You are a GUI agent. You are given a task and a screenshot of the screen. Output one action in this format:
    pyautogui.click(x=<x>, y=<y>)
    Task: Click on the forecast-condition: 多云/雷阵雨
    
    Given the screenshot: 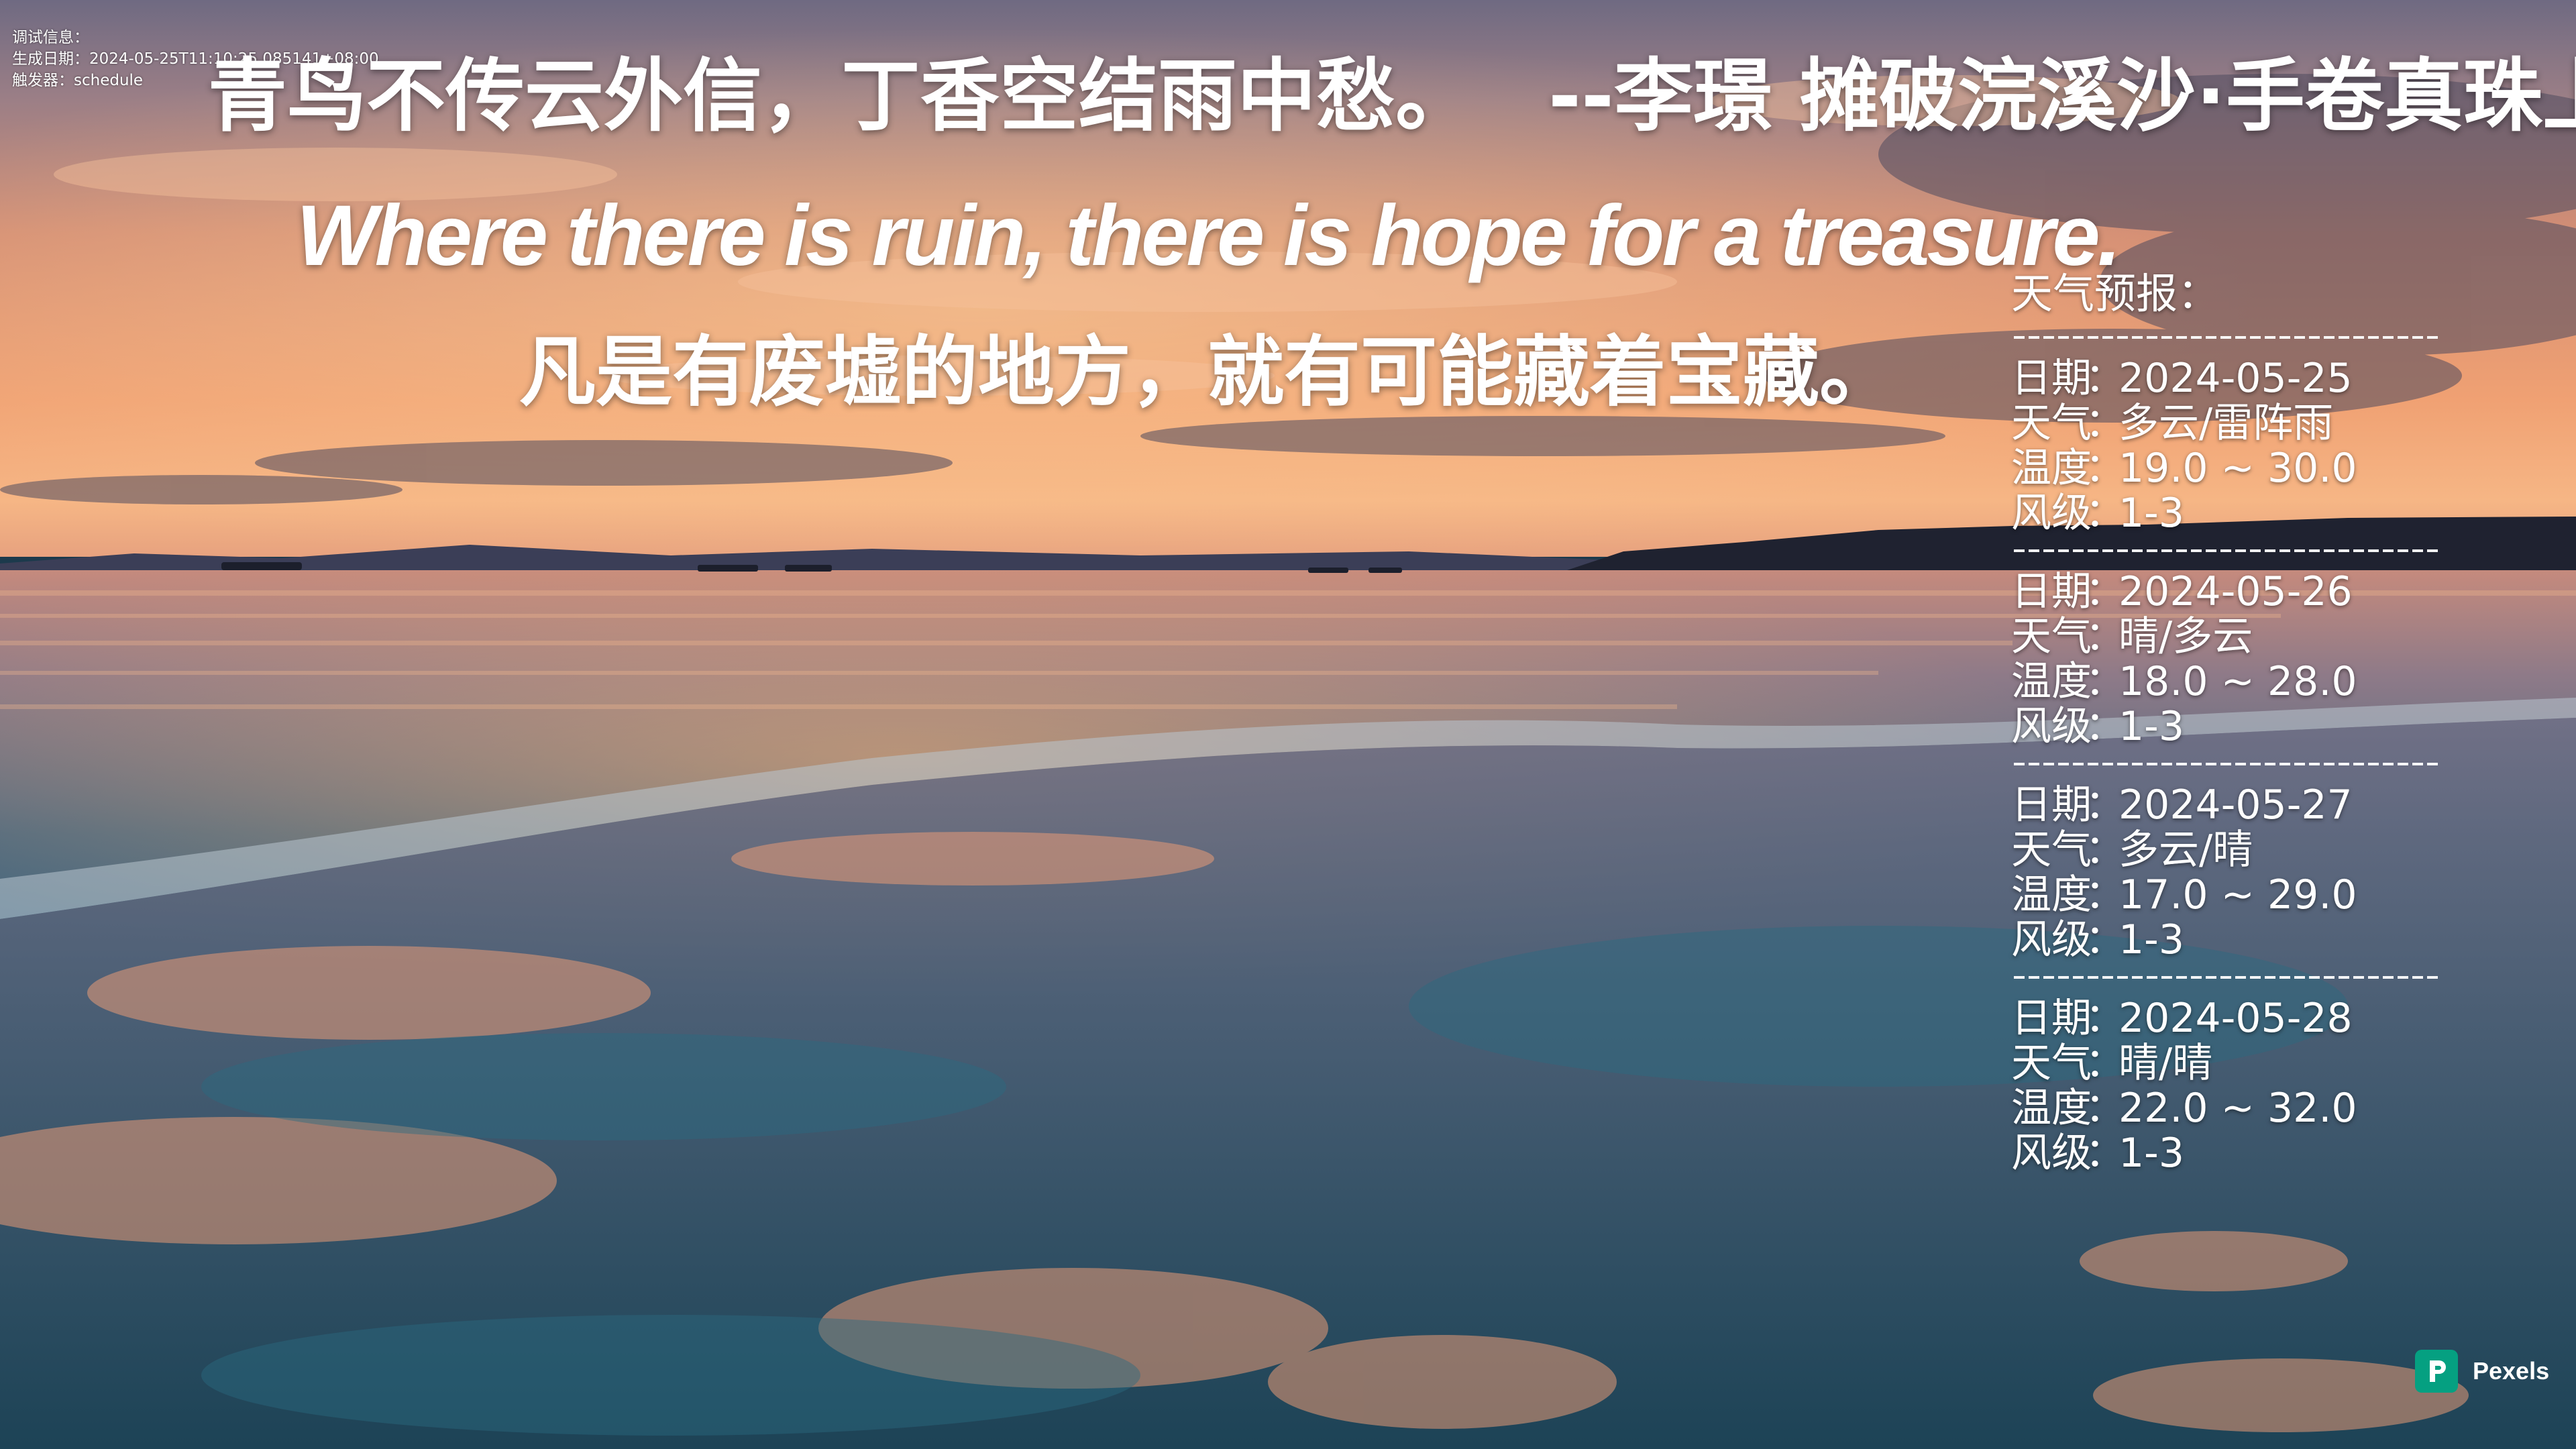 What is the action you would take?
    pyautogui.click(x=2226, y=423)
    